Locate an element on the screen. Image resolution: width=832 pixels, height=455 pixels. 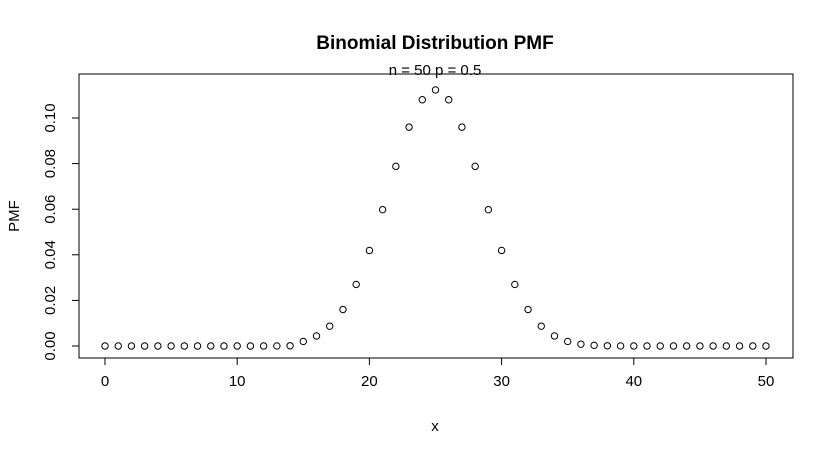
y-tick-label: 0.00 is located at coordinates (50, 345).